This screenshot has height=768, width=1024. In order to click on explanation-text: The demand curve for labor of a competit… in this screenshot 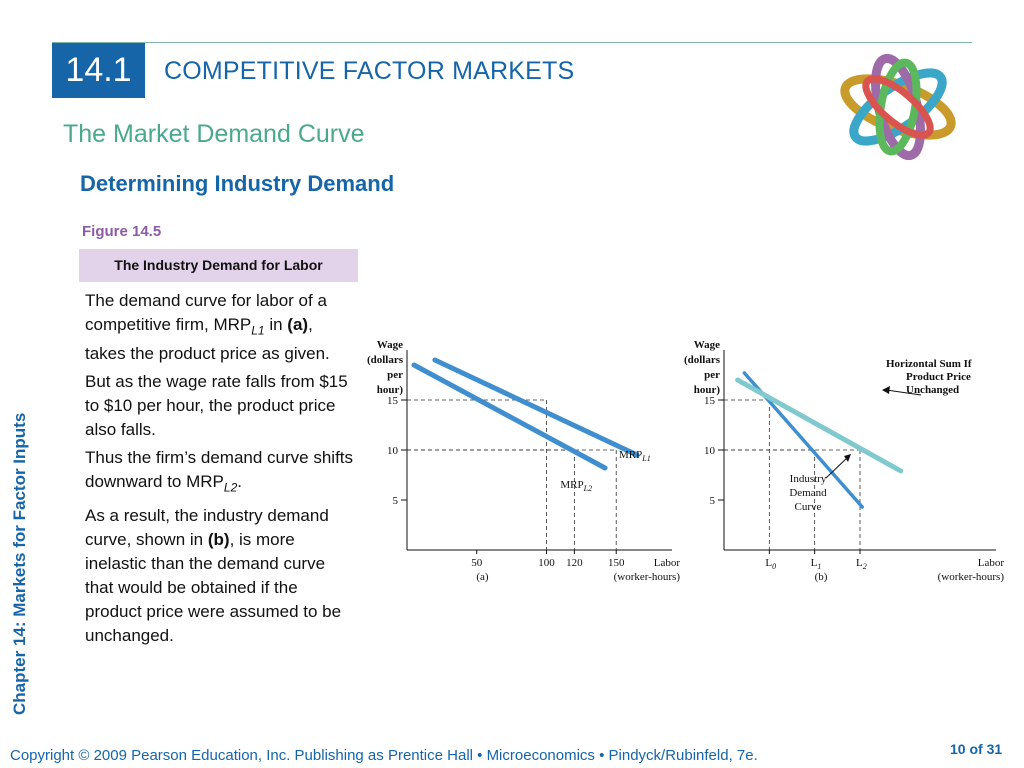, I will do `click(219, 470)`.